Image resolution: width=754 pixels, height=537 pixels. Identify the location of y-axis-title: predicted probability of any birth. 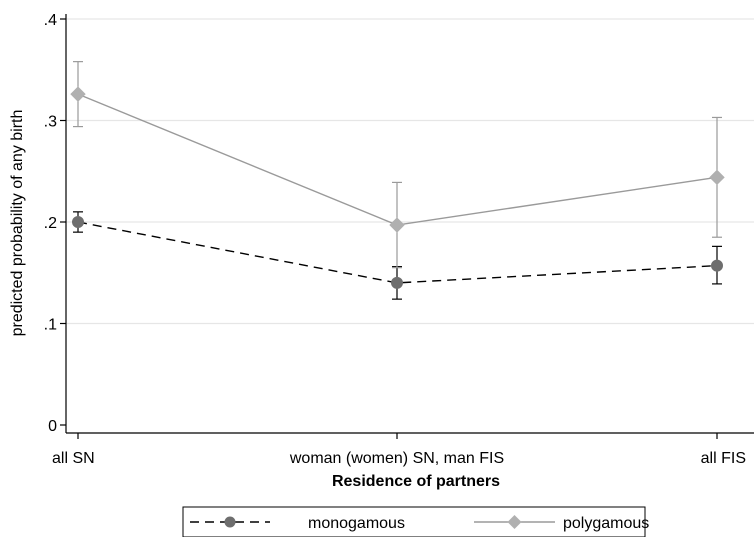
(17, 223).